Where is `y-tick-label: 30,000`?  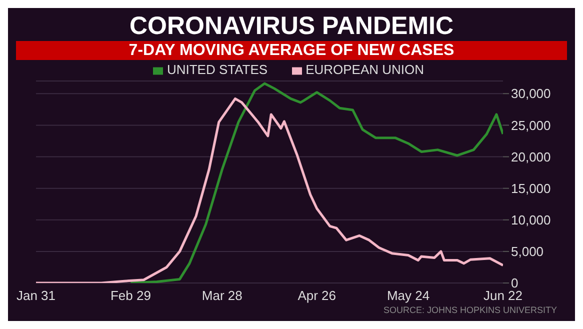
y-tick-label: 30,000 is located at coordinates (531, 94).